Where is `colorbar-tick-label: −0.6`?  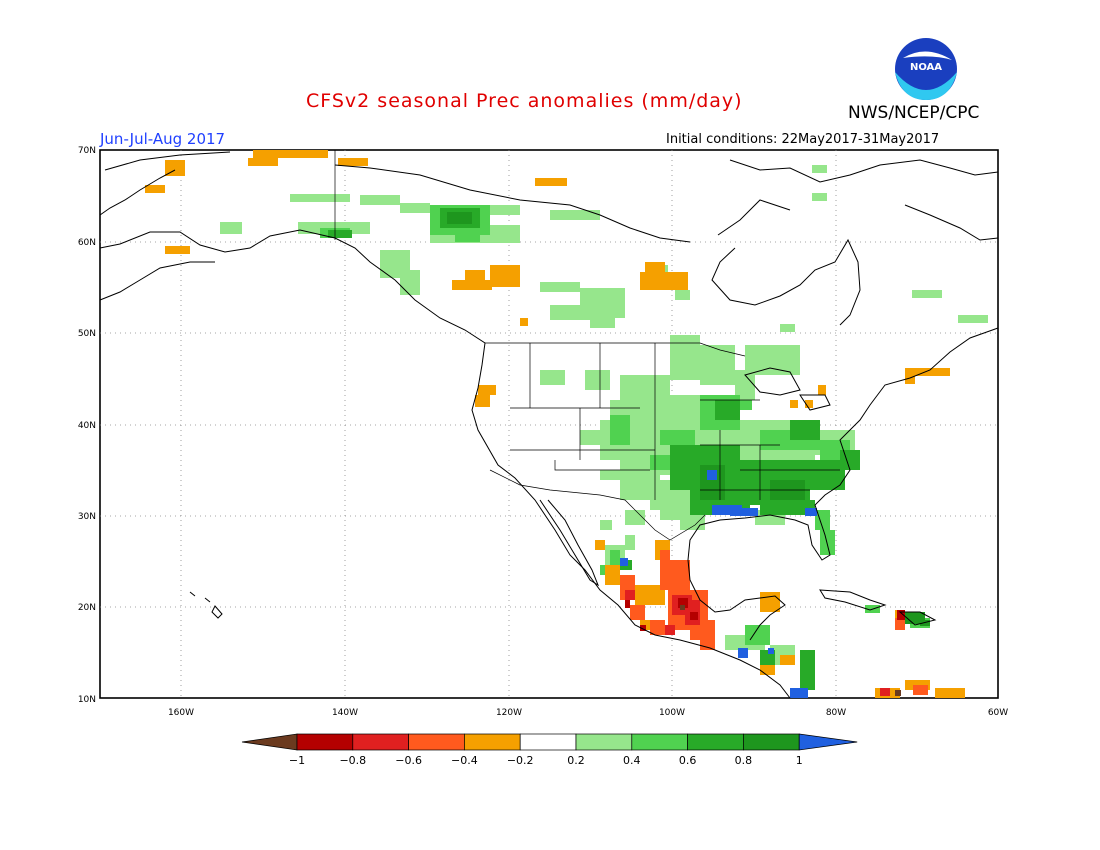
colorbar-tick-label: −0.6 is located at coordinates (408, 760).